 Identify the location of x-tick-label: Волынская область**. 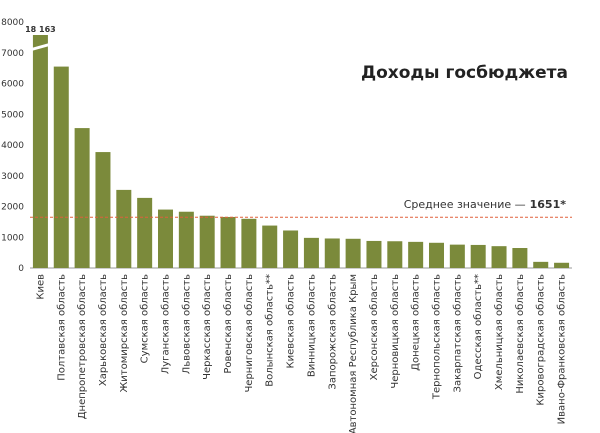
(270, 330).